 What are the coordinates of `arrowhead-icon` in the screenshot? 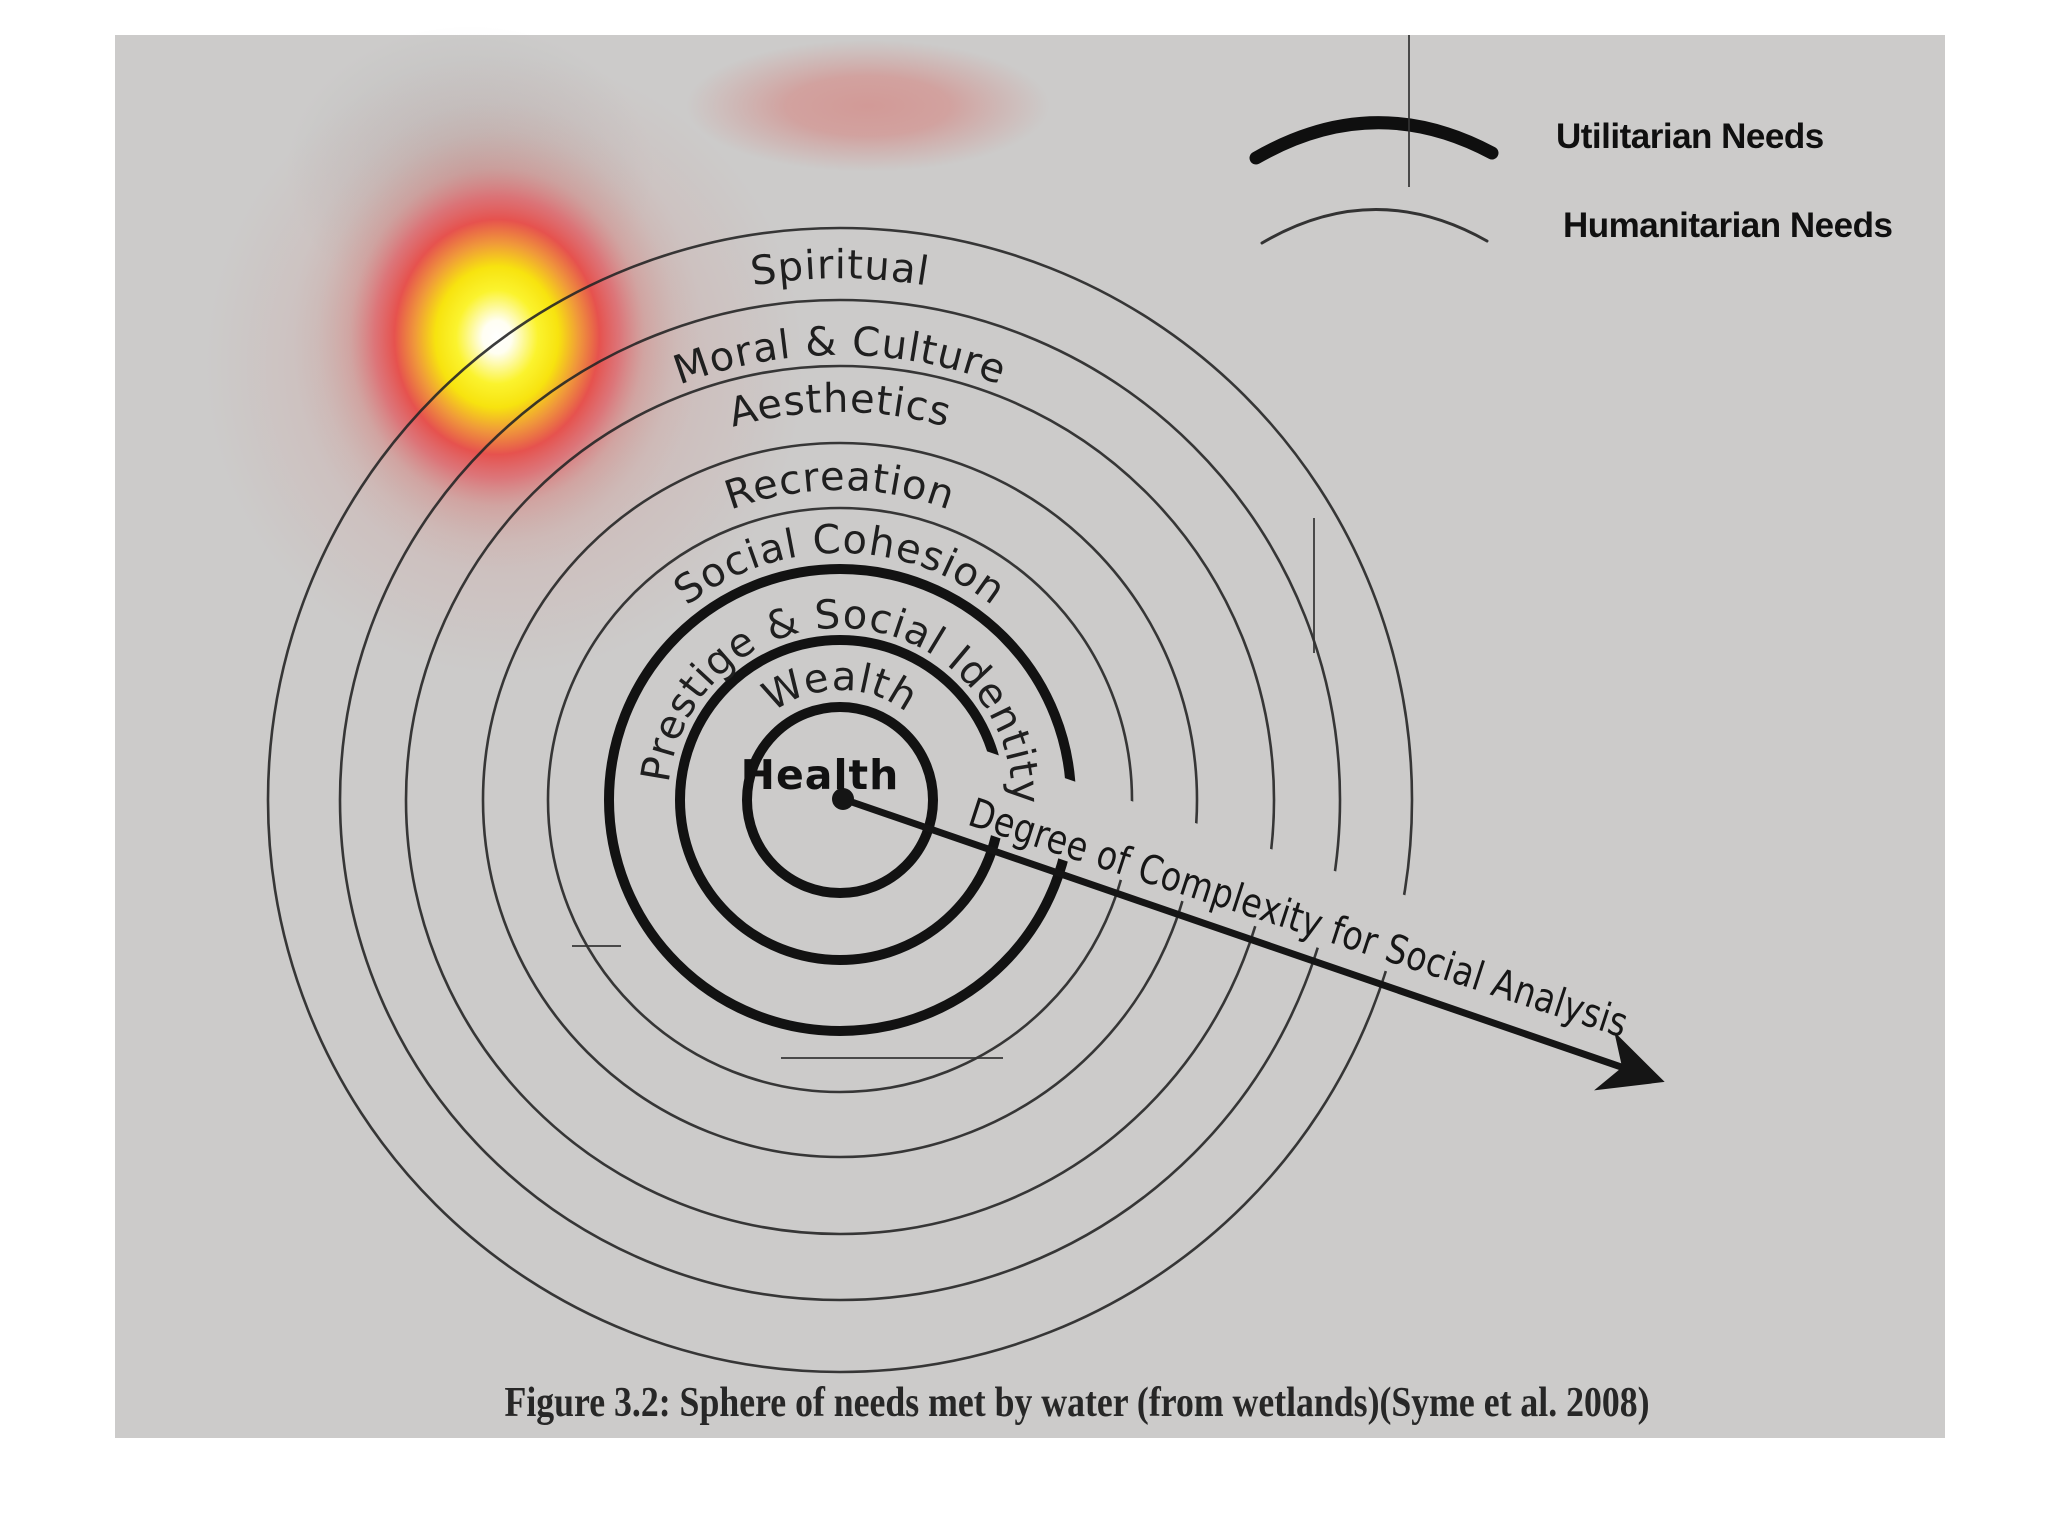 It's located at (1629, 1061).